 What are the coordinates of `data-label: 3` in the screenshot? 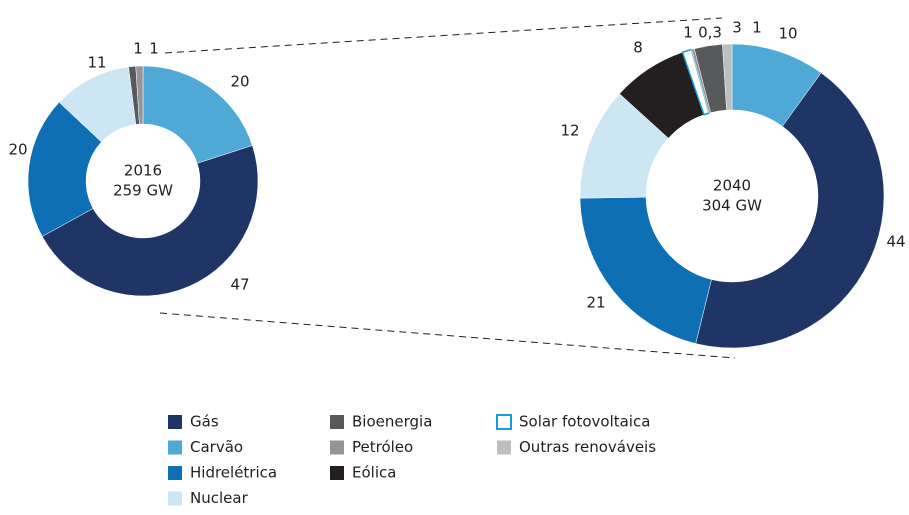 It's located at (737, 28).